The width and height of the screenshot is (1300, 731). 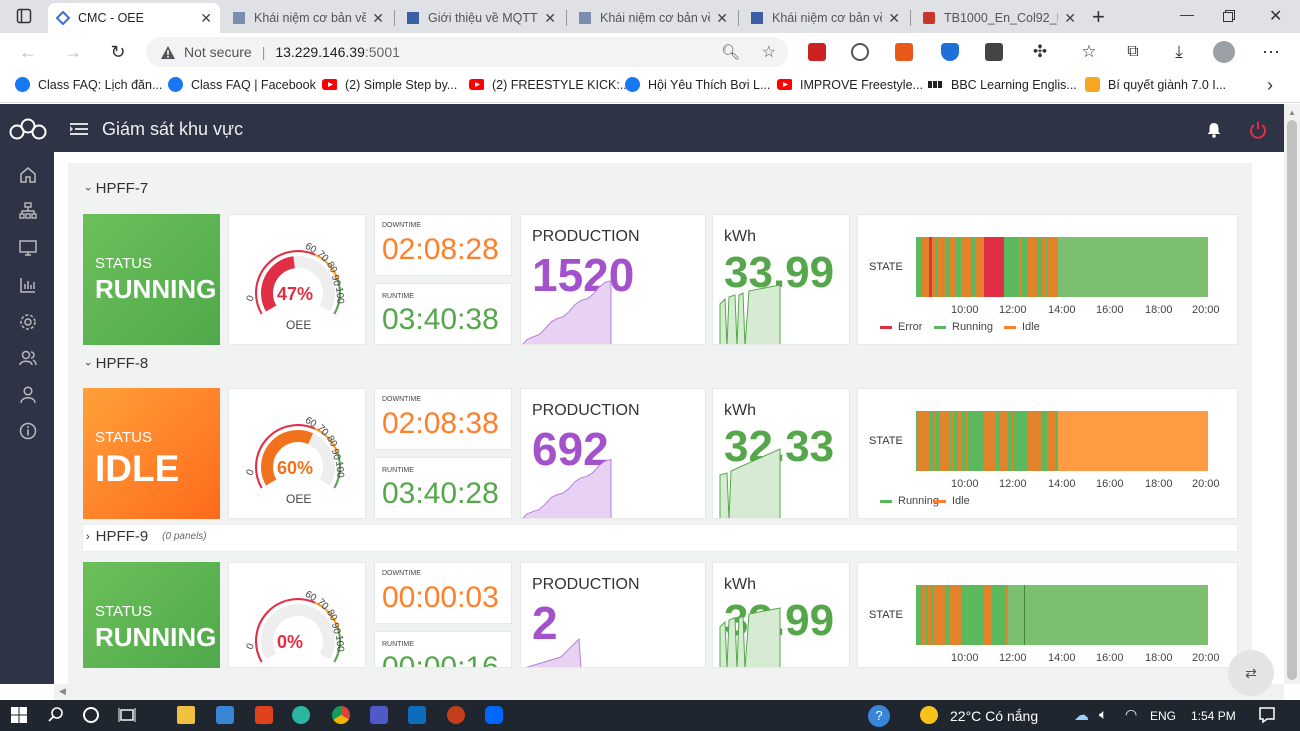 I want to click on favorite-star-icon: ☆, so click(x=768, y=52).